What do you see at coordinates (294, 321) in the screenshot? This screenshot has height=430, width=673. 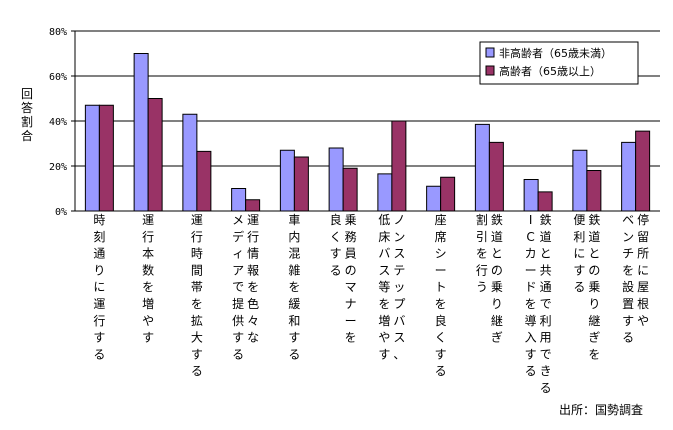 I see `category-label-char: 和` at bounding box center [294, 321].